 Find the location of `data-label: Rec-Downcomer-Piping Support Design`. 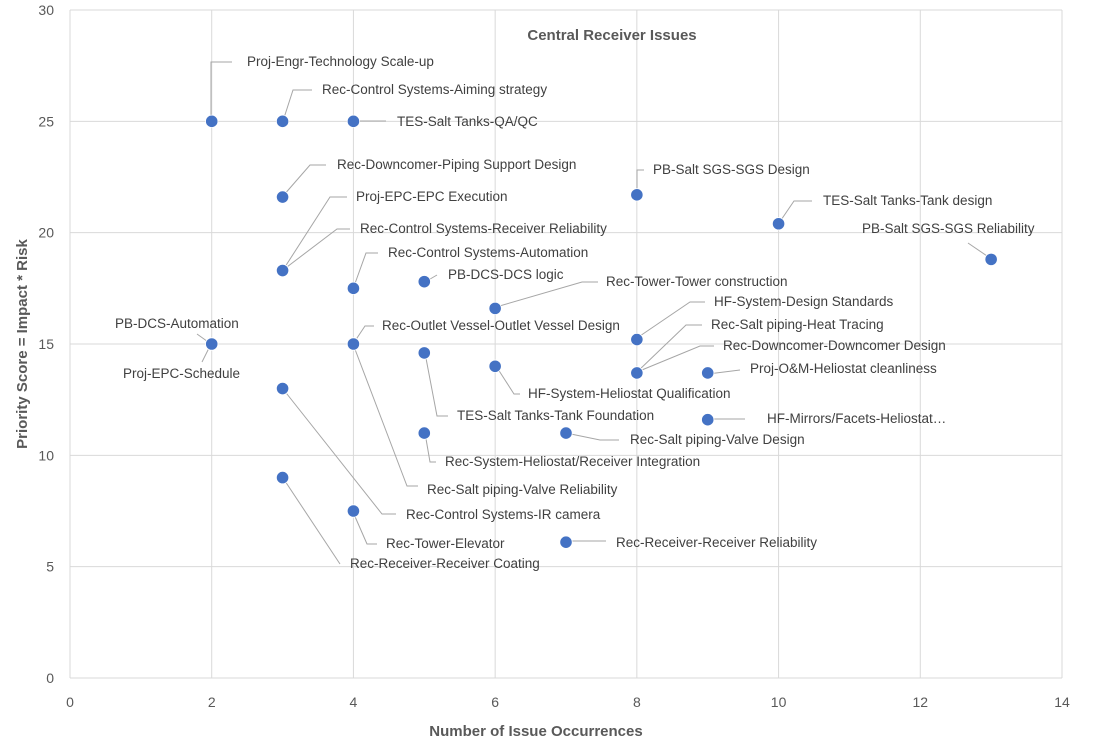

data-label: Rec-Downcomer-Piping Support Design is located at coordinates (456, 164).